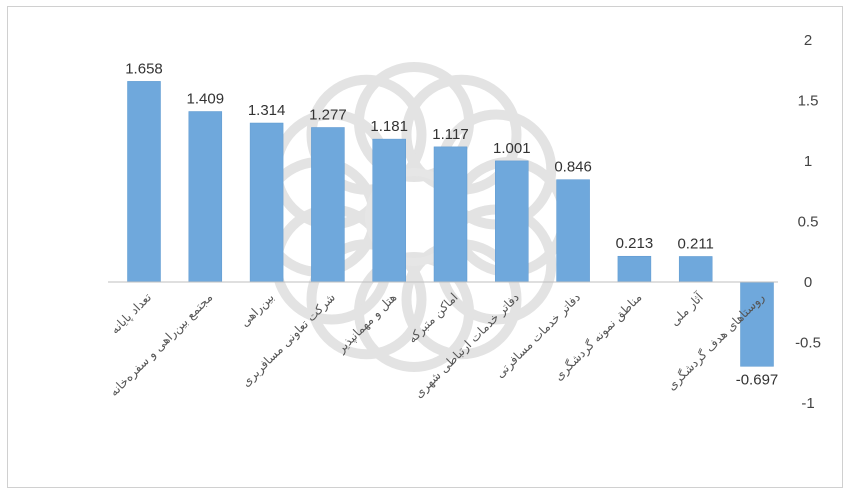 Image resolution: width=850 pixels, height=493 pixels. Describe the element at coordinates (257, 310) in the screenshot. I see `category-label: بین‌راهی` at that location.